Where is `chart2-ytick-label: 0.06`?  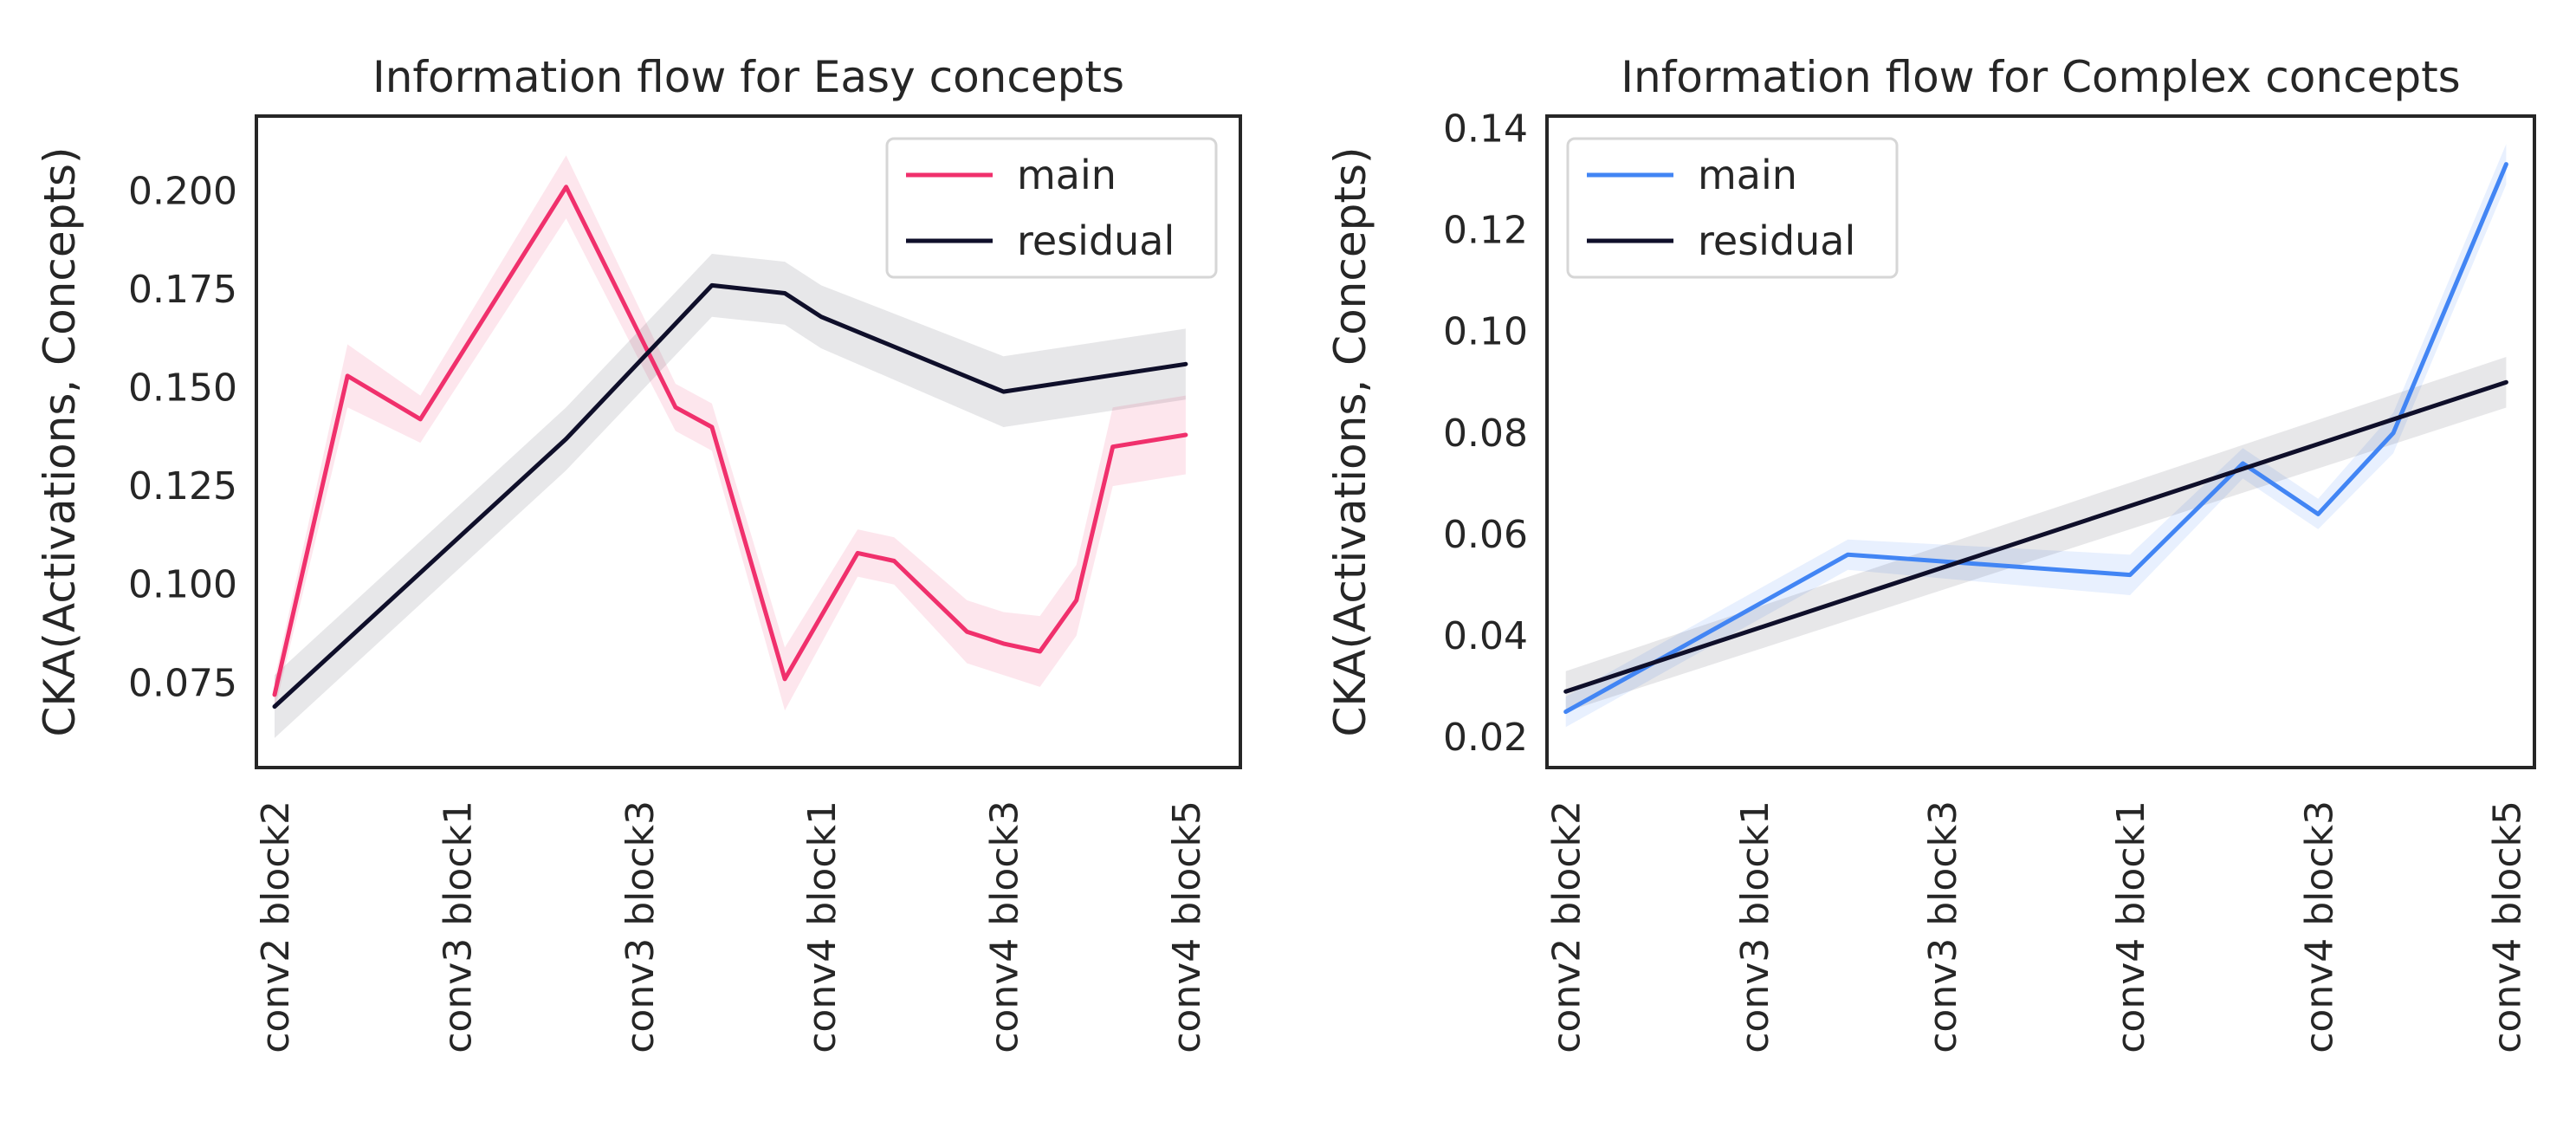 chart2-ytick-label: 0.06 is located at coordinates (1485, 535).